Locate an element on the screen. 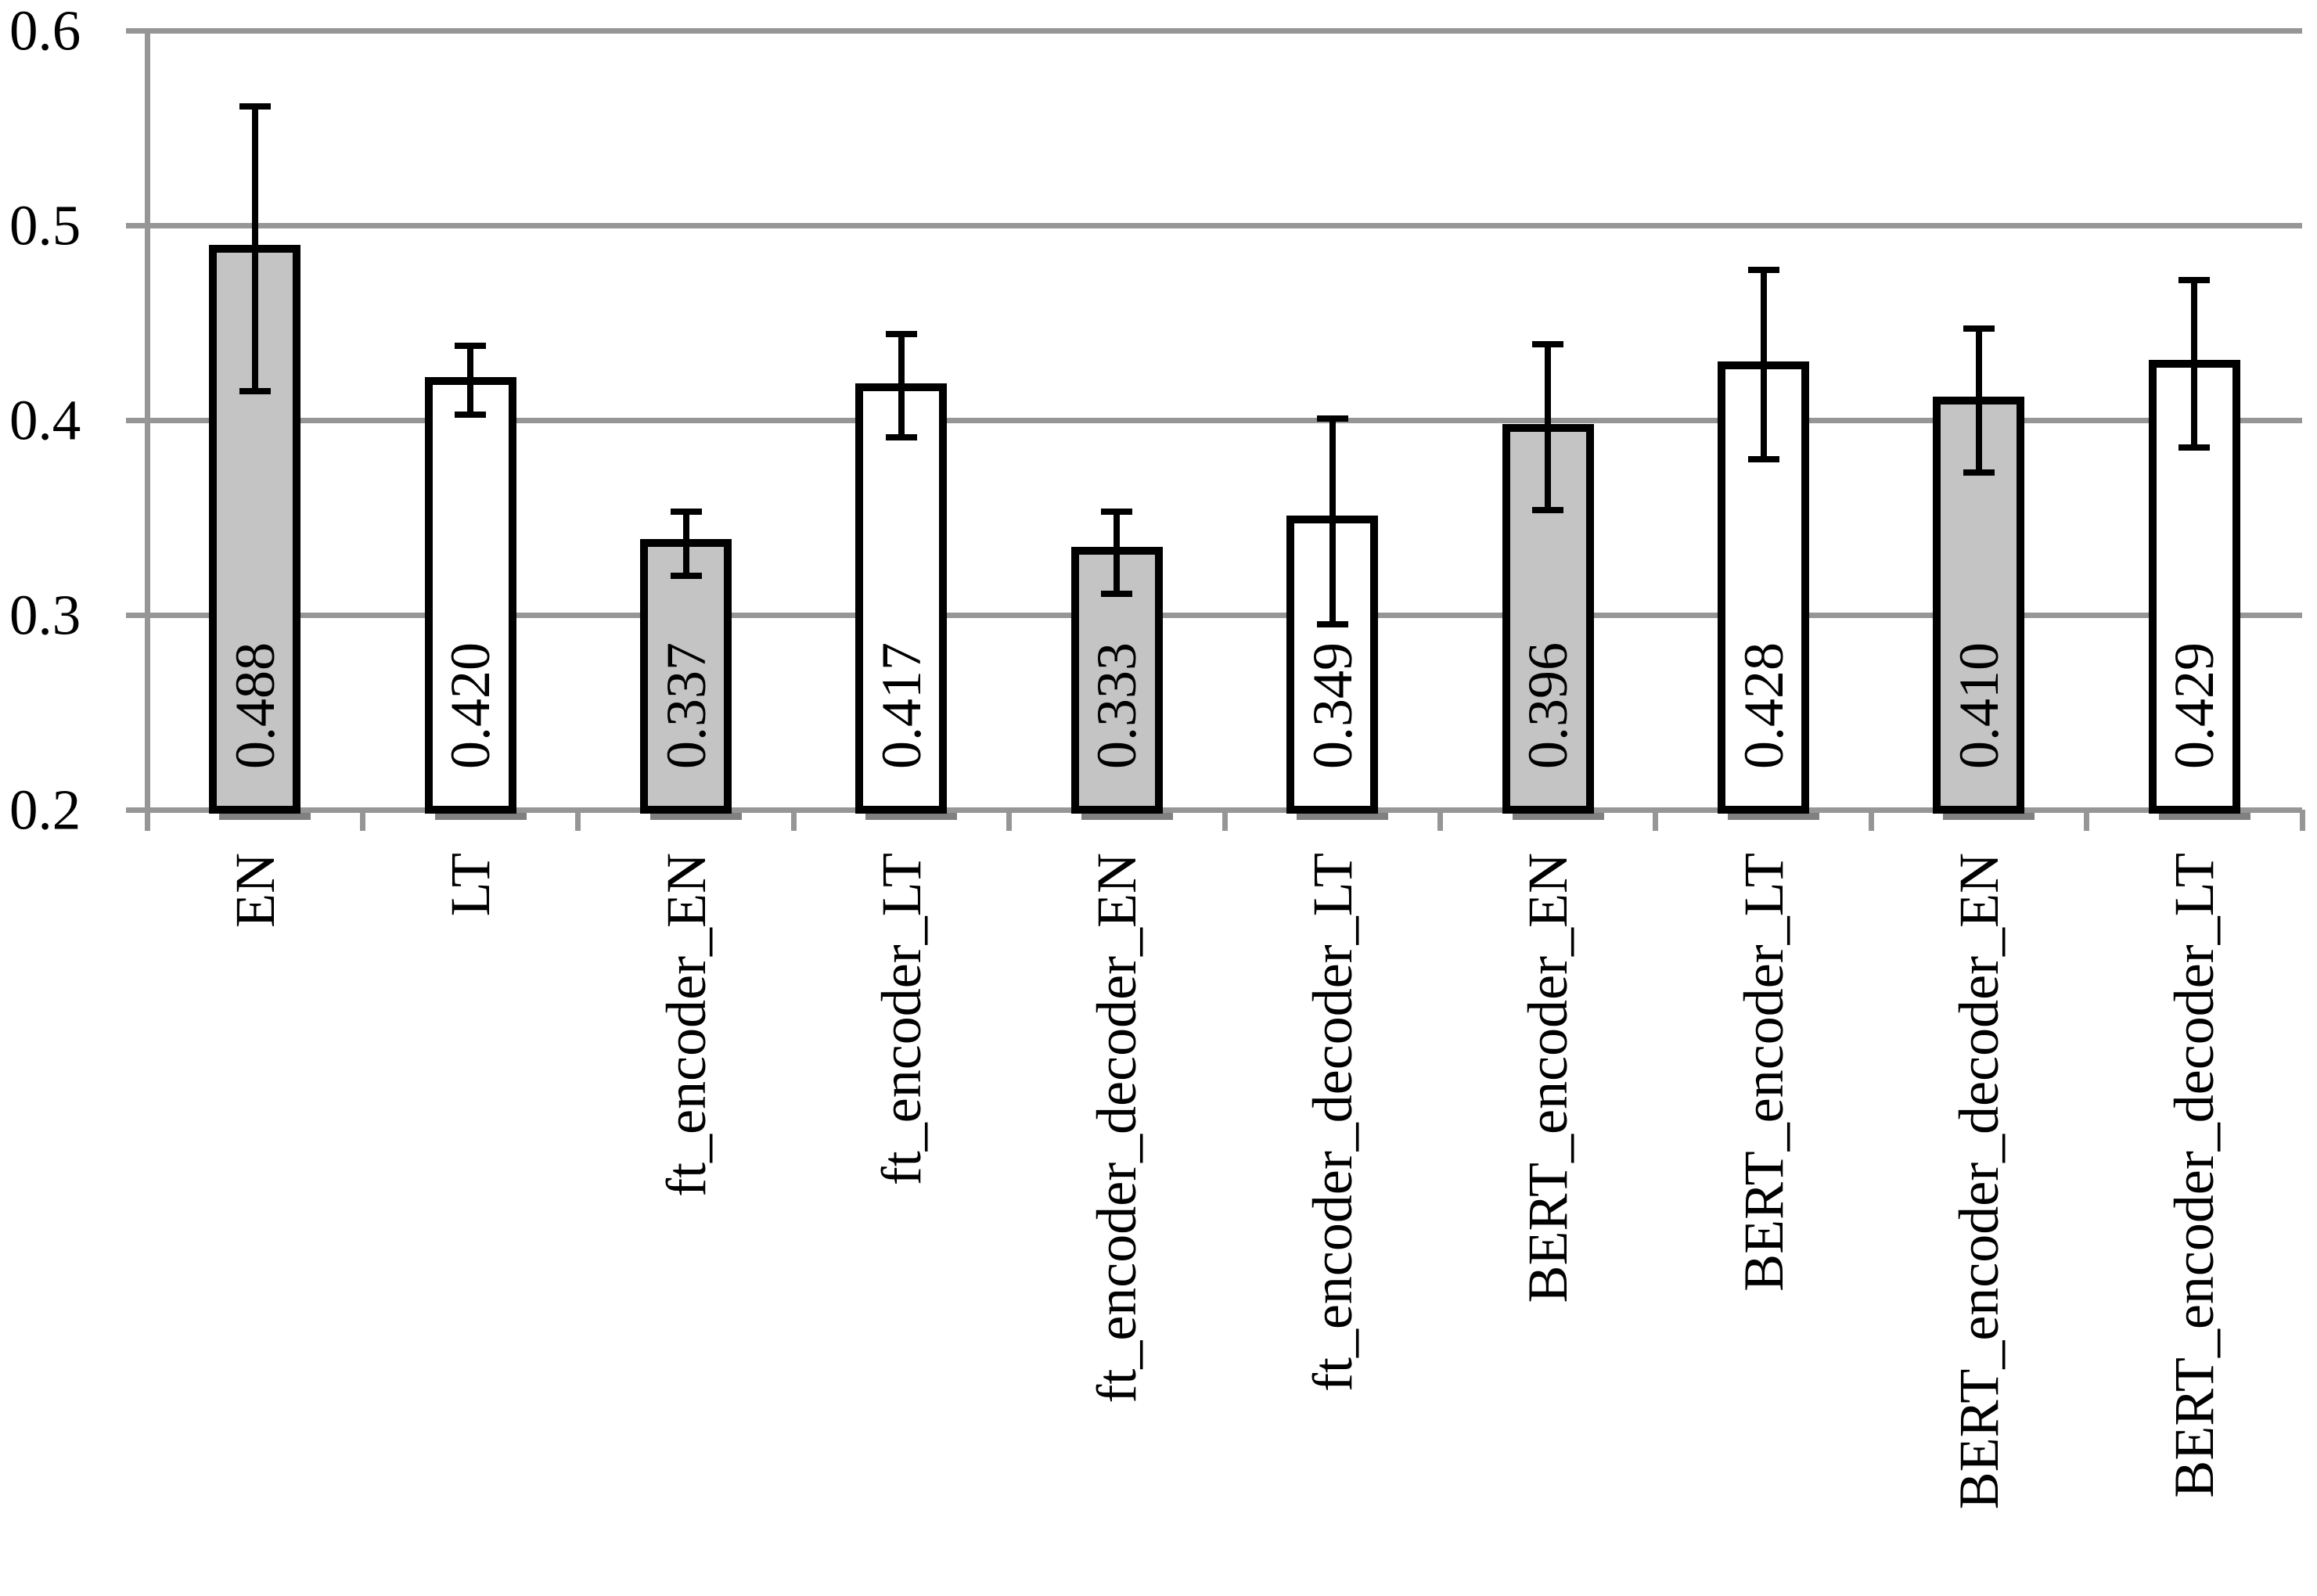 The width and height of the screenshot is (2317, 1596). bar-value-label: 0.429 is located at coordinates (2194, 705).